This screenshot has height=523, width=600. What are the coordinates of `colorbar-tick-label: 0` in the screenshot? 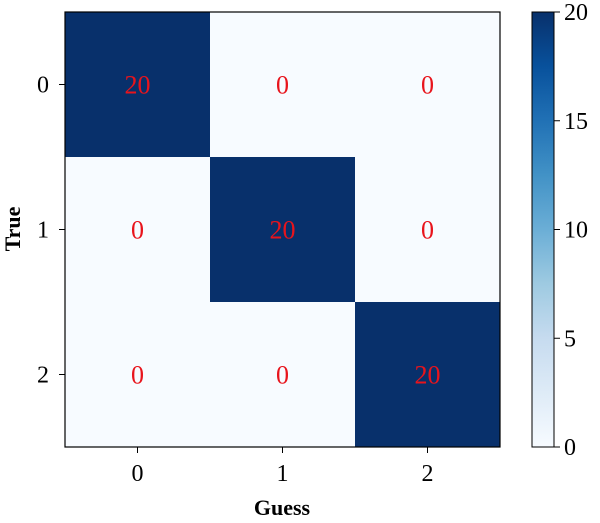 It's located at (570, 448).